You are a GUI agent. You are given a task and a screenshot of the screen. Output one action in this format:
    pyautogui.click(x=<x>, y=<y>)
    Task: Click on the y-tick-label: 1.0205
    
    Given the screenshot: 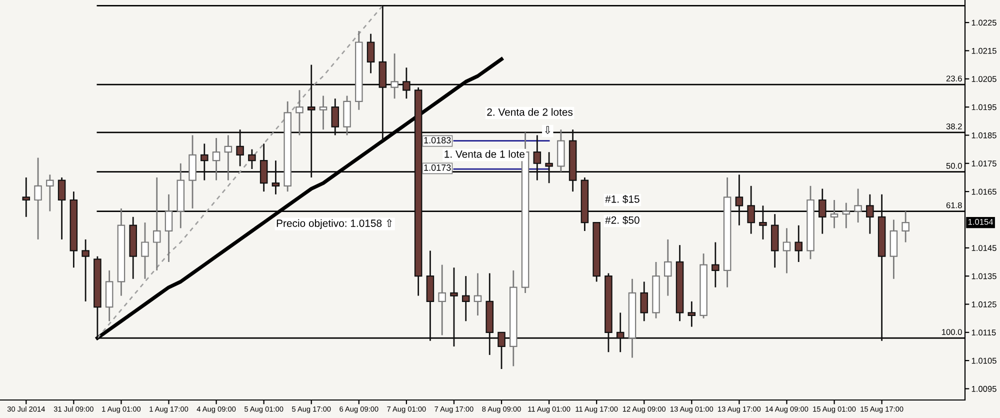 What is the action you would take?
    pyautogui.click(x=984, y=79)
    